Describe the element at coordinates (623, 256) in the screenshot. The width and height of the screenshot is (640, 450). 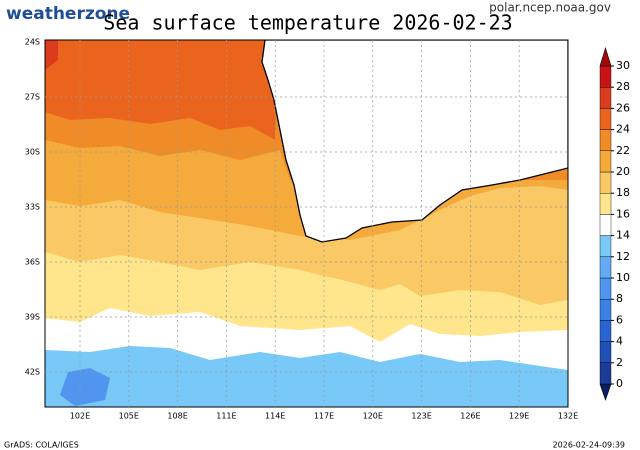
I see `colorbar-label: 12` at that location.